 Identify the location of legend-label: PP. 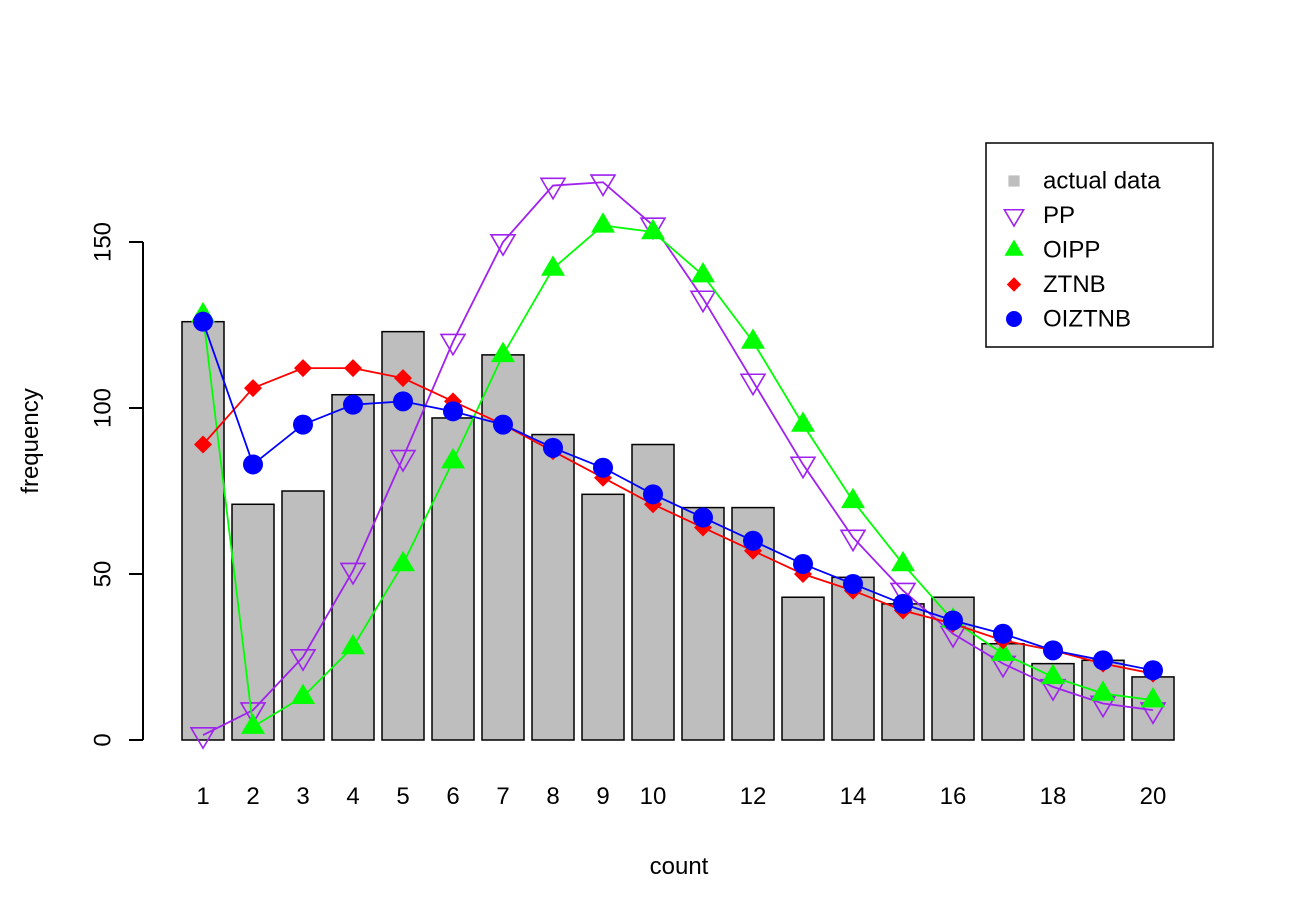
(1059, 215).